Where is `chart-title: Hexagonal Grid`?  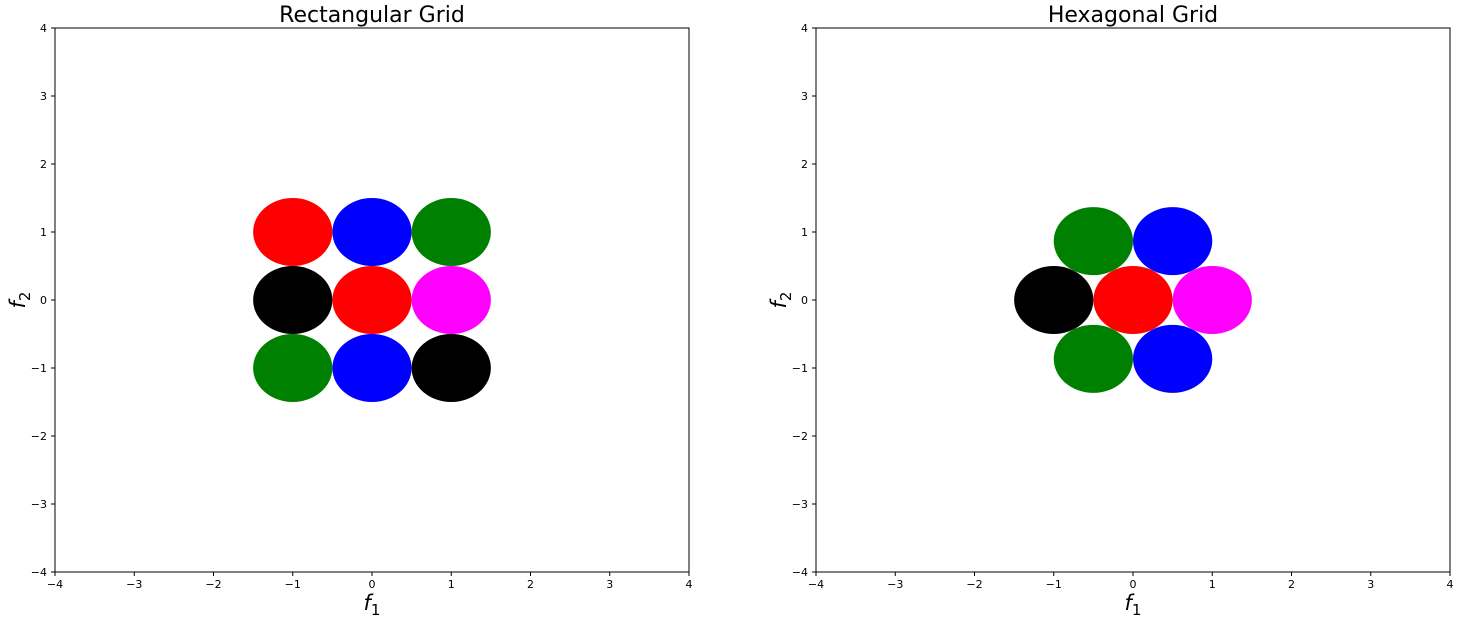 chart-title: Hexagonal Grid is located at coordinates (1133, 15).